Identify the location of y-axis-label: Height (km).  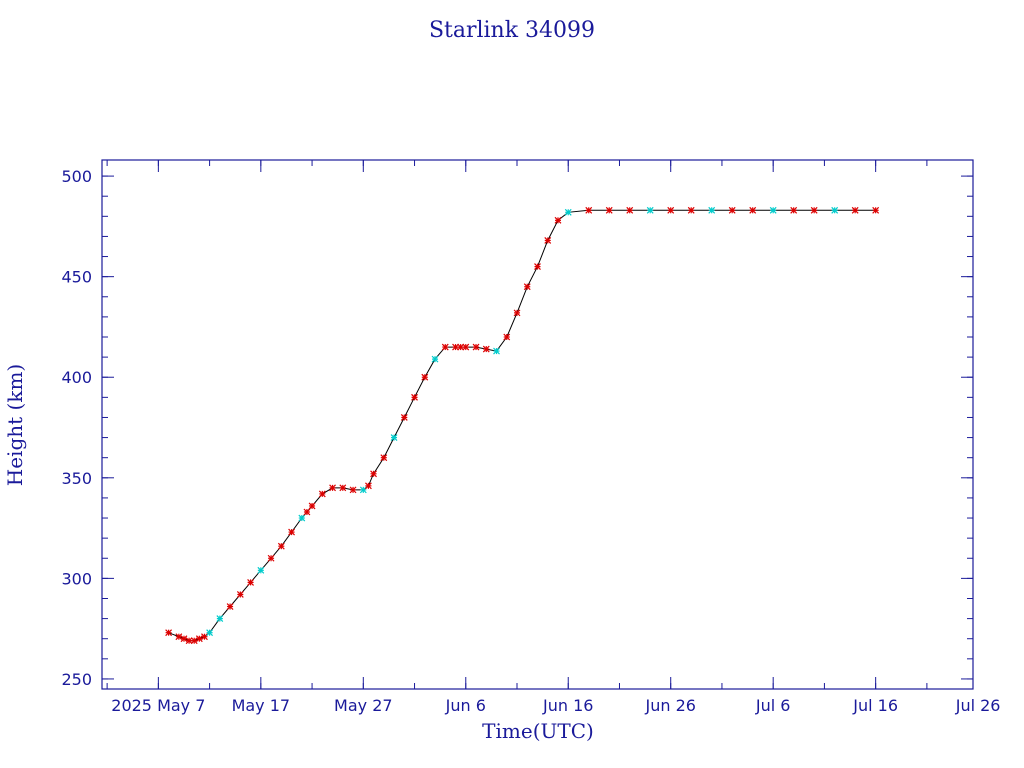
(15, 425).